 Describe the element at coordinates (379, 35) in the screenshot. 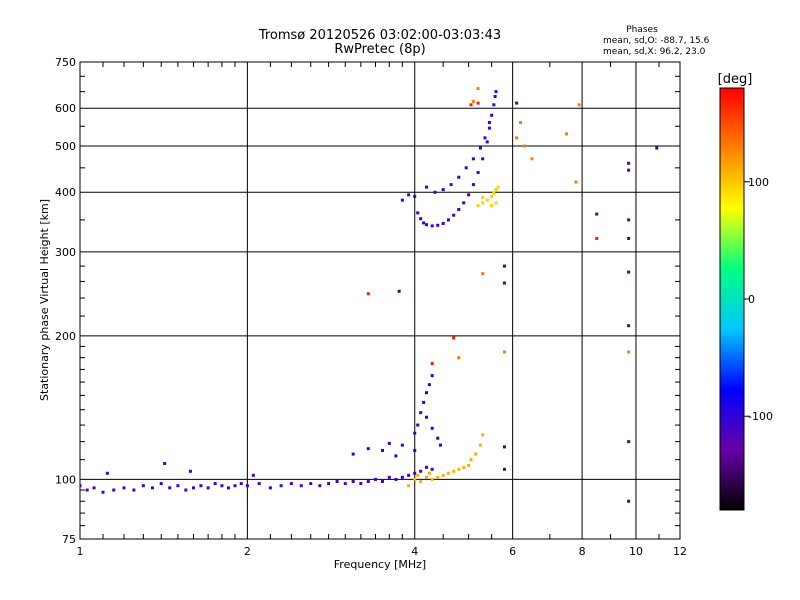

I see `chart-title: Tromsø 20120526 03:02:00-03:03:43` at that location.